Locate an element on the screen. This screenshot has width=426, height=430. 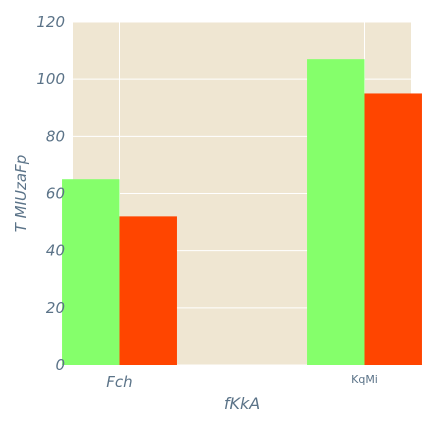
y-tick-label: 60 is located at coordinates (55, 194).